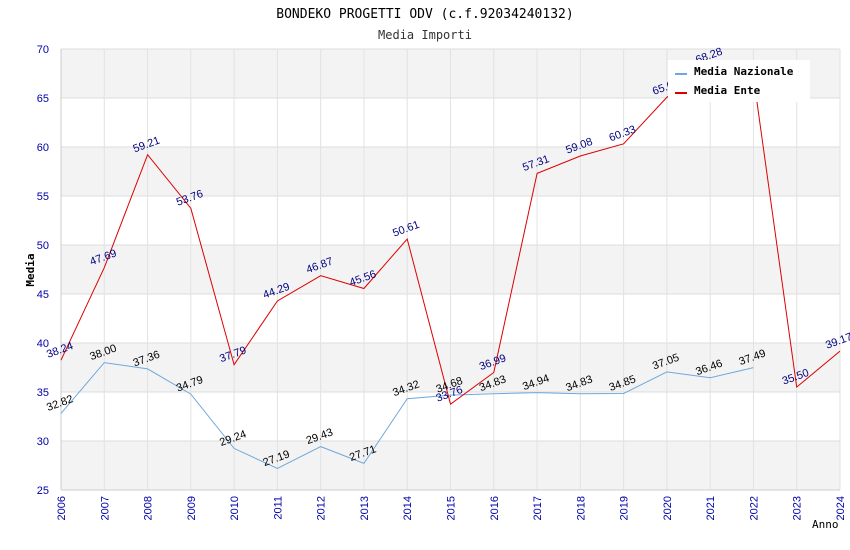 This screenshot has width=850, height=550. What do you see at coordinates (105, 508) in the screenshot?
I see `x-tick-label: 2007` at bounding box center [105, 508].